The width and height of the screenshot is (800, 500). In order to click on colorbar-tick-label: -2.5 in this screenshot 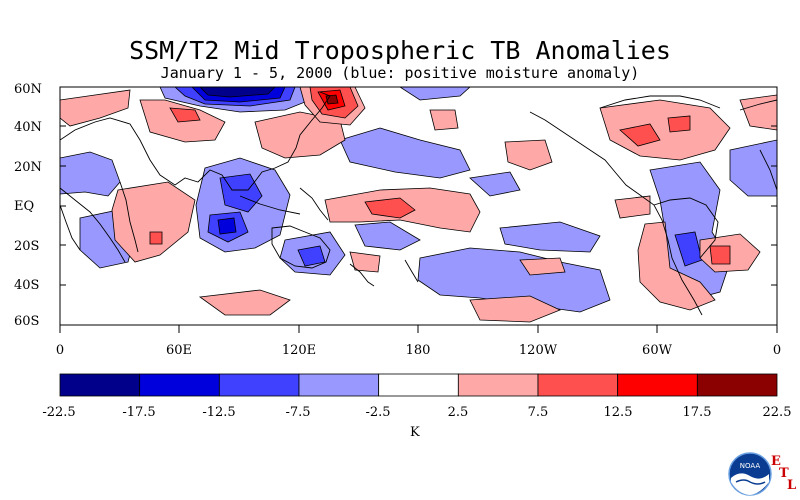, I will do `click(378, 412)`.